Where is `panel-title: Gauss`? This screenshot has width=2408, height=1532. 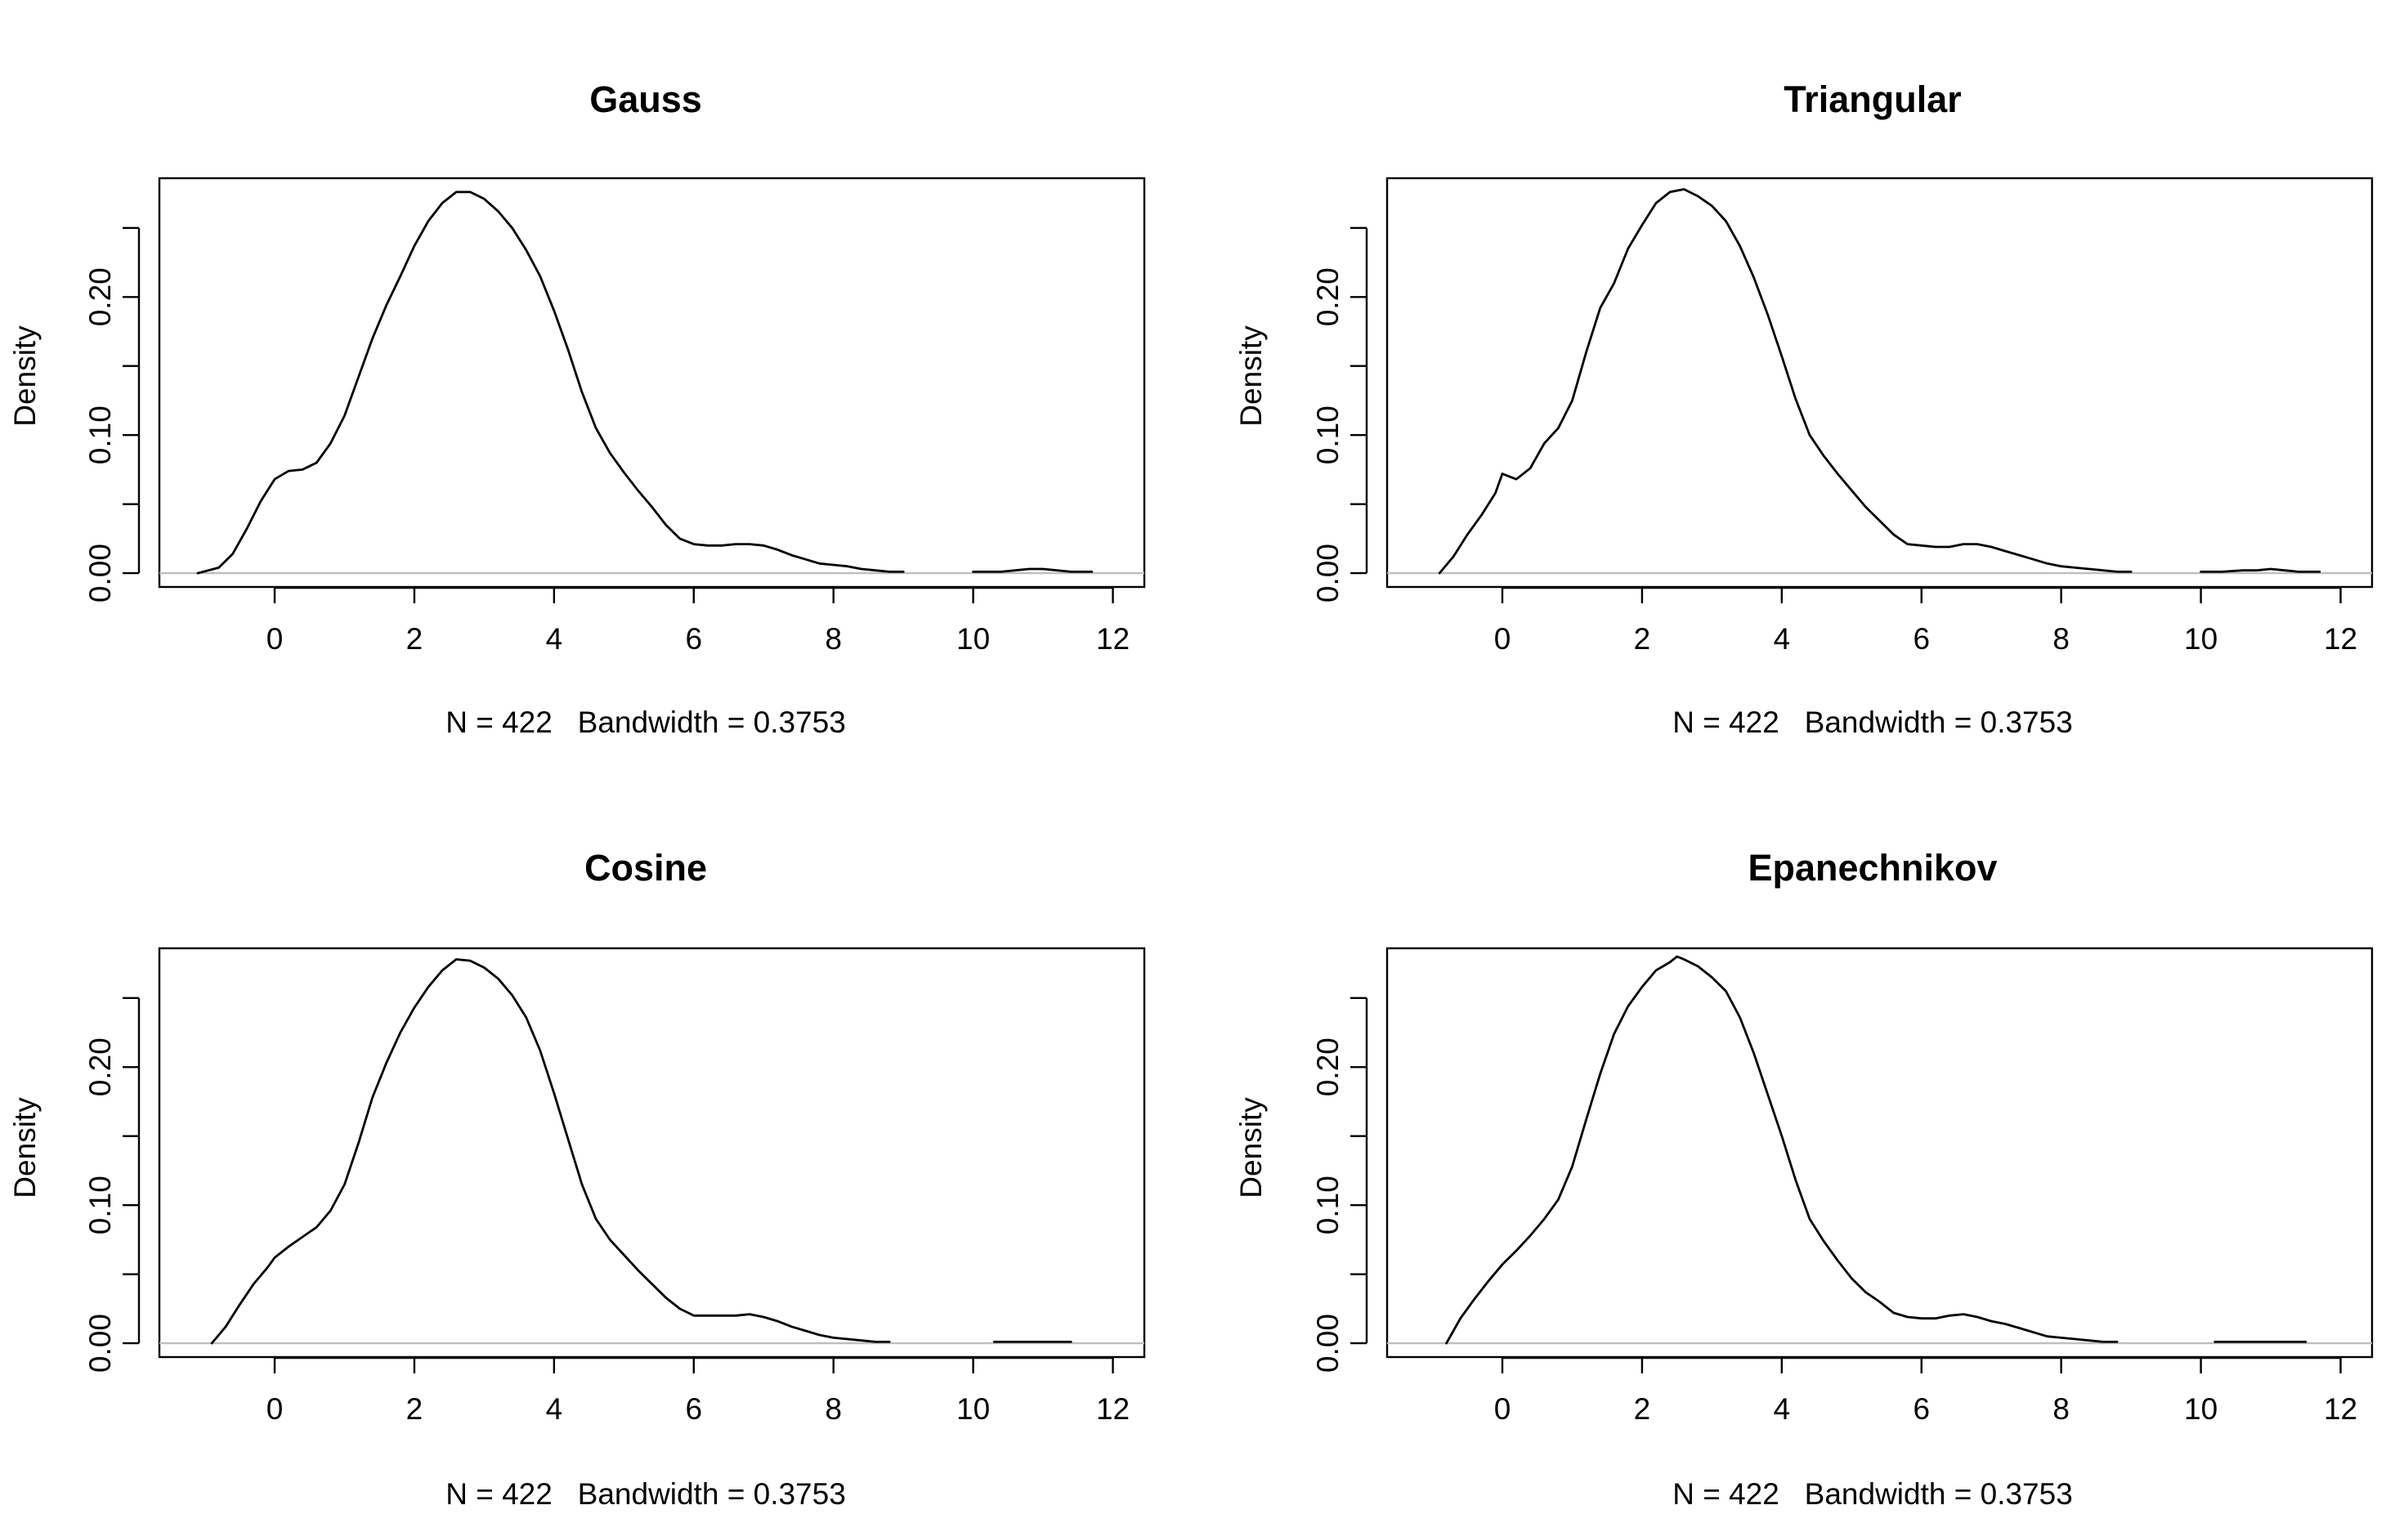 panel-title: Gauss is located at coordinates (645, 99).